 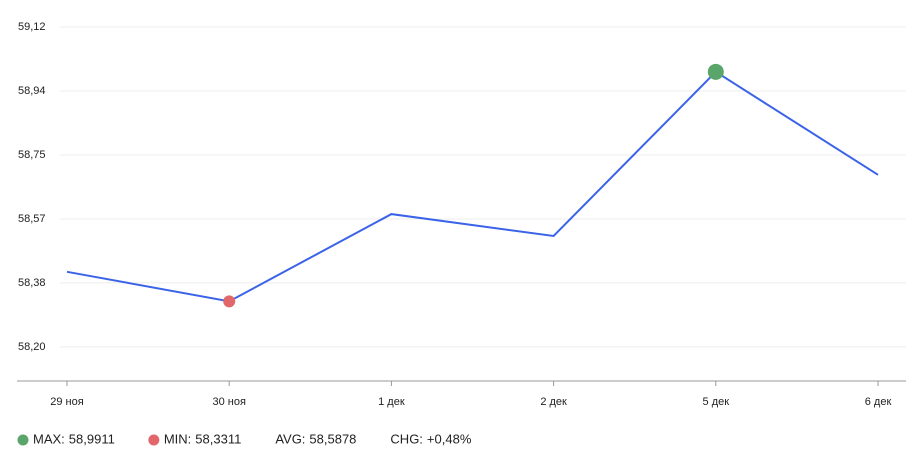 What do you see at coordinates (32, 155) in the screenshot?
I see `y-tick-label: 58,75` at bounding box center [32, 155].